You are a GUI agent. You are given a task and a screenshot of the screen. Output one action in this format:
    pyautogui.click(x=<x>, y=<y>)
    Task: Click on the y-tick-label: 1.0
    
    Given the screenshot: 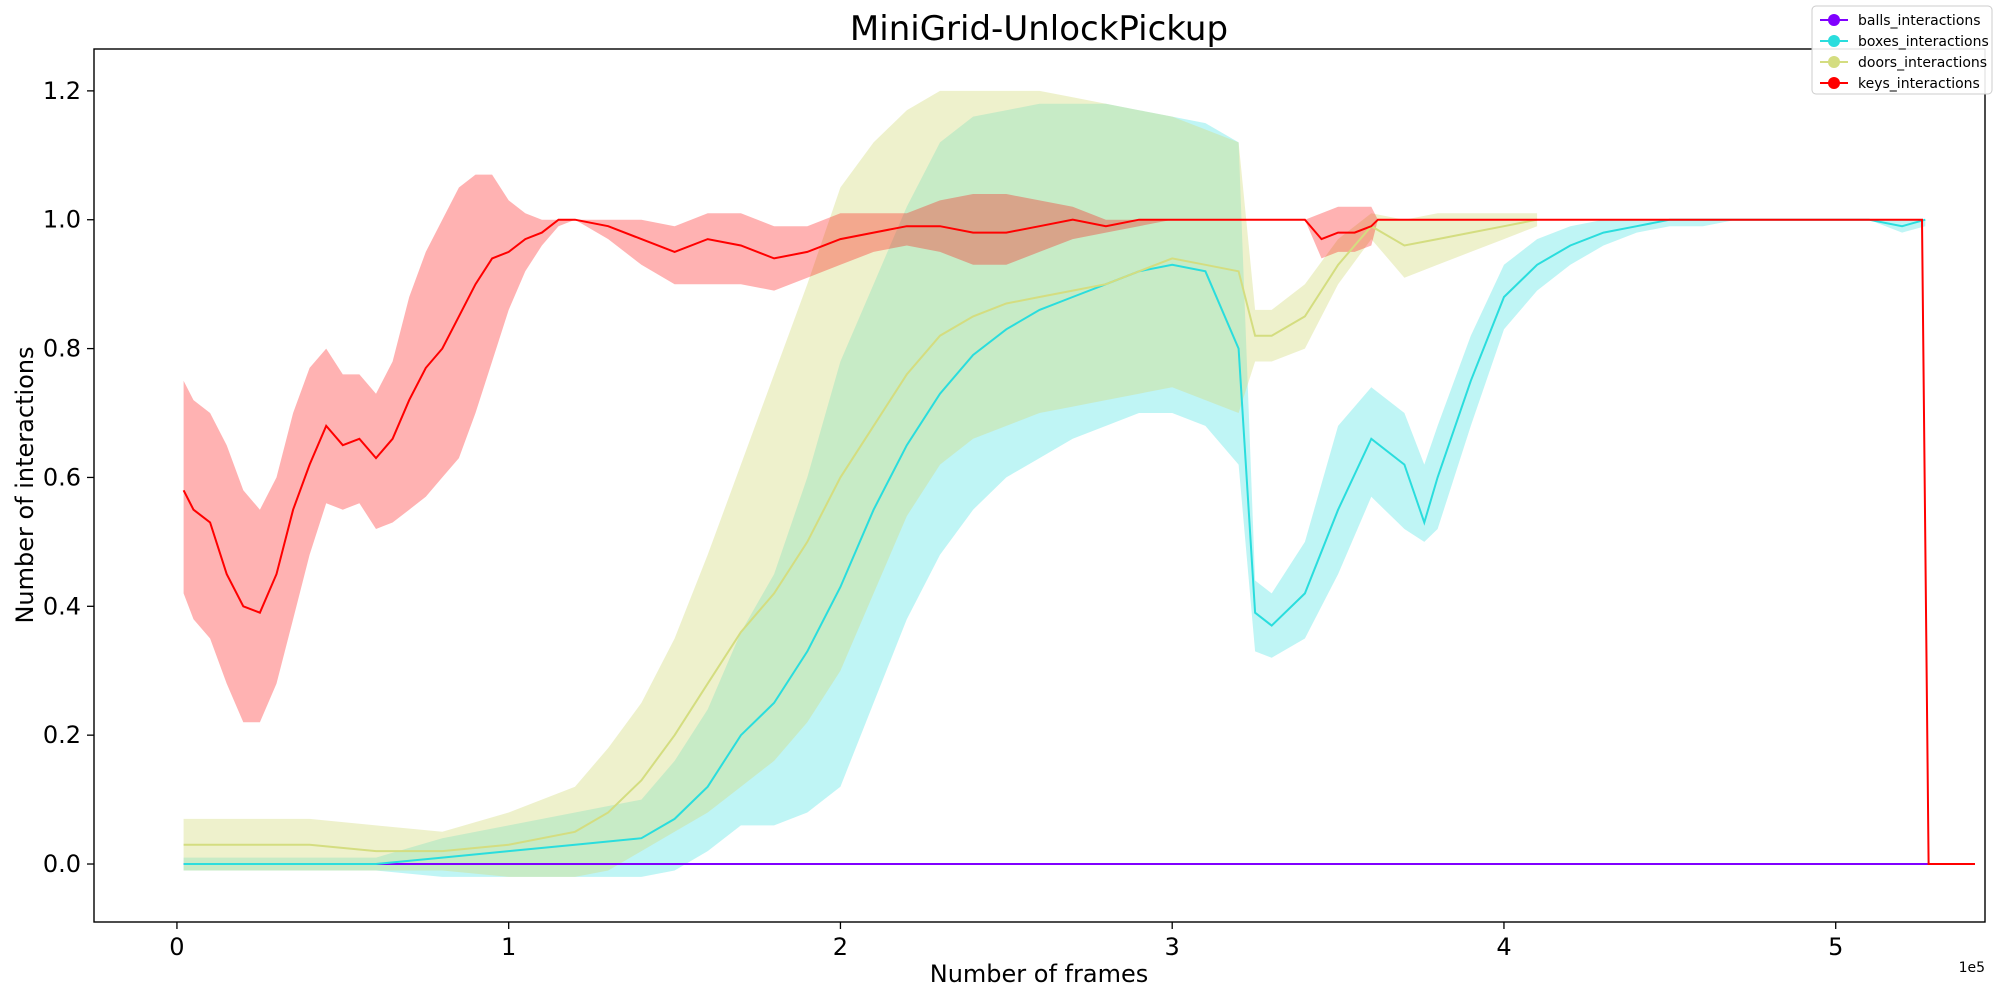 What is the action you would take?
    pyautogui.click(x=62, y=220)
    